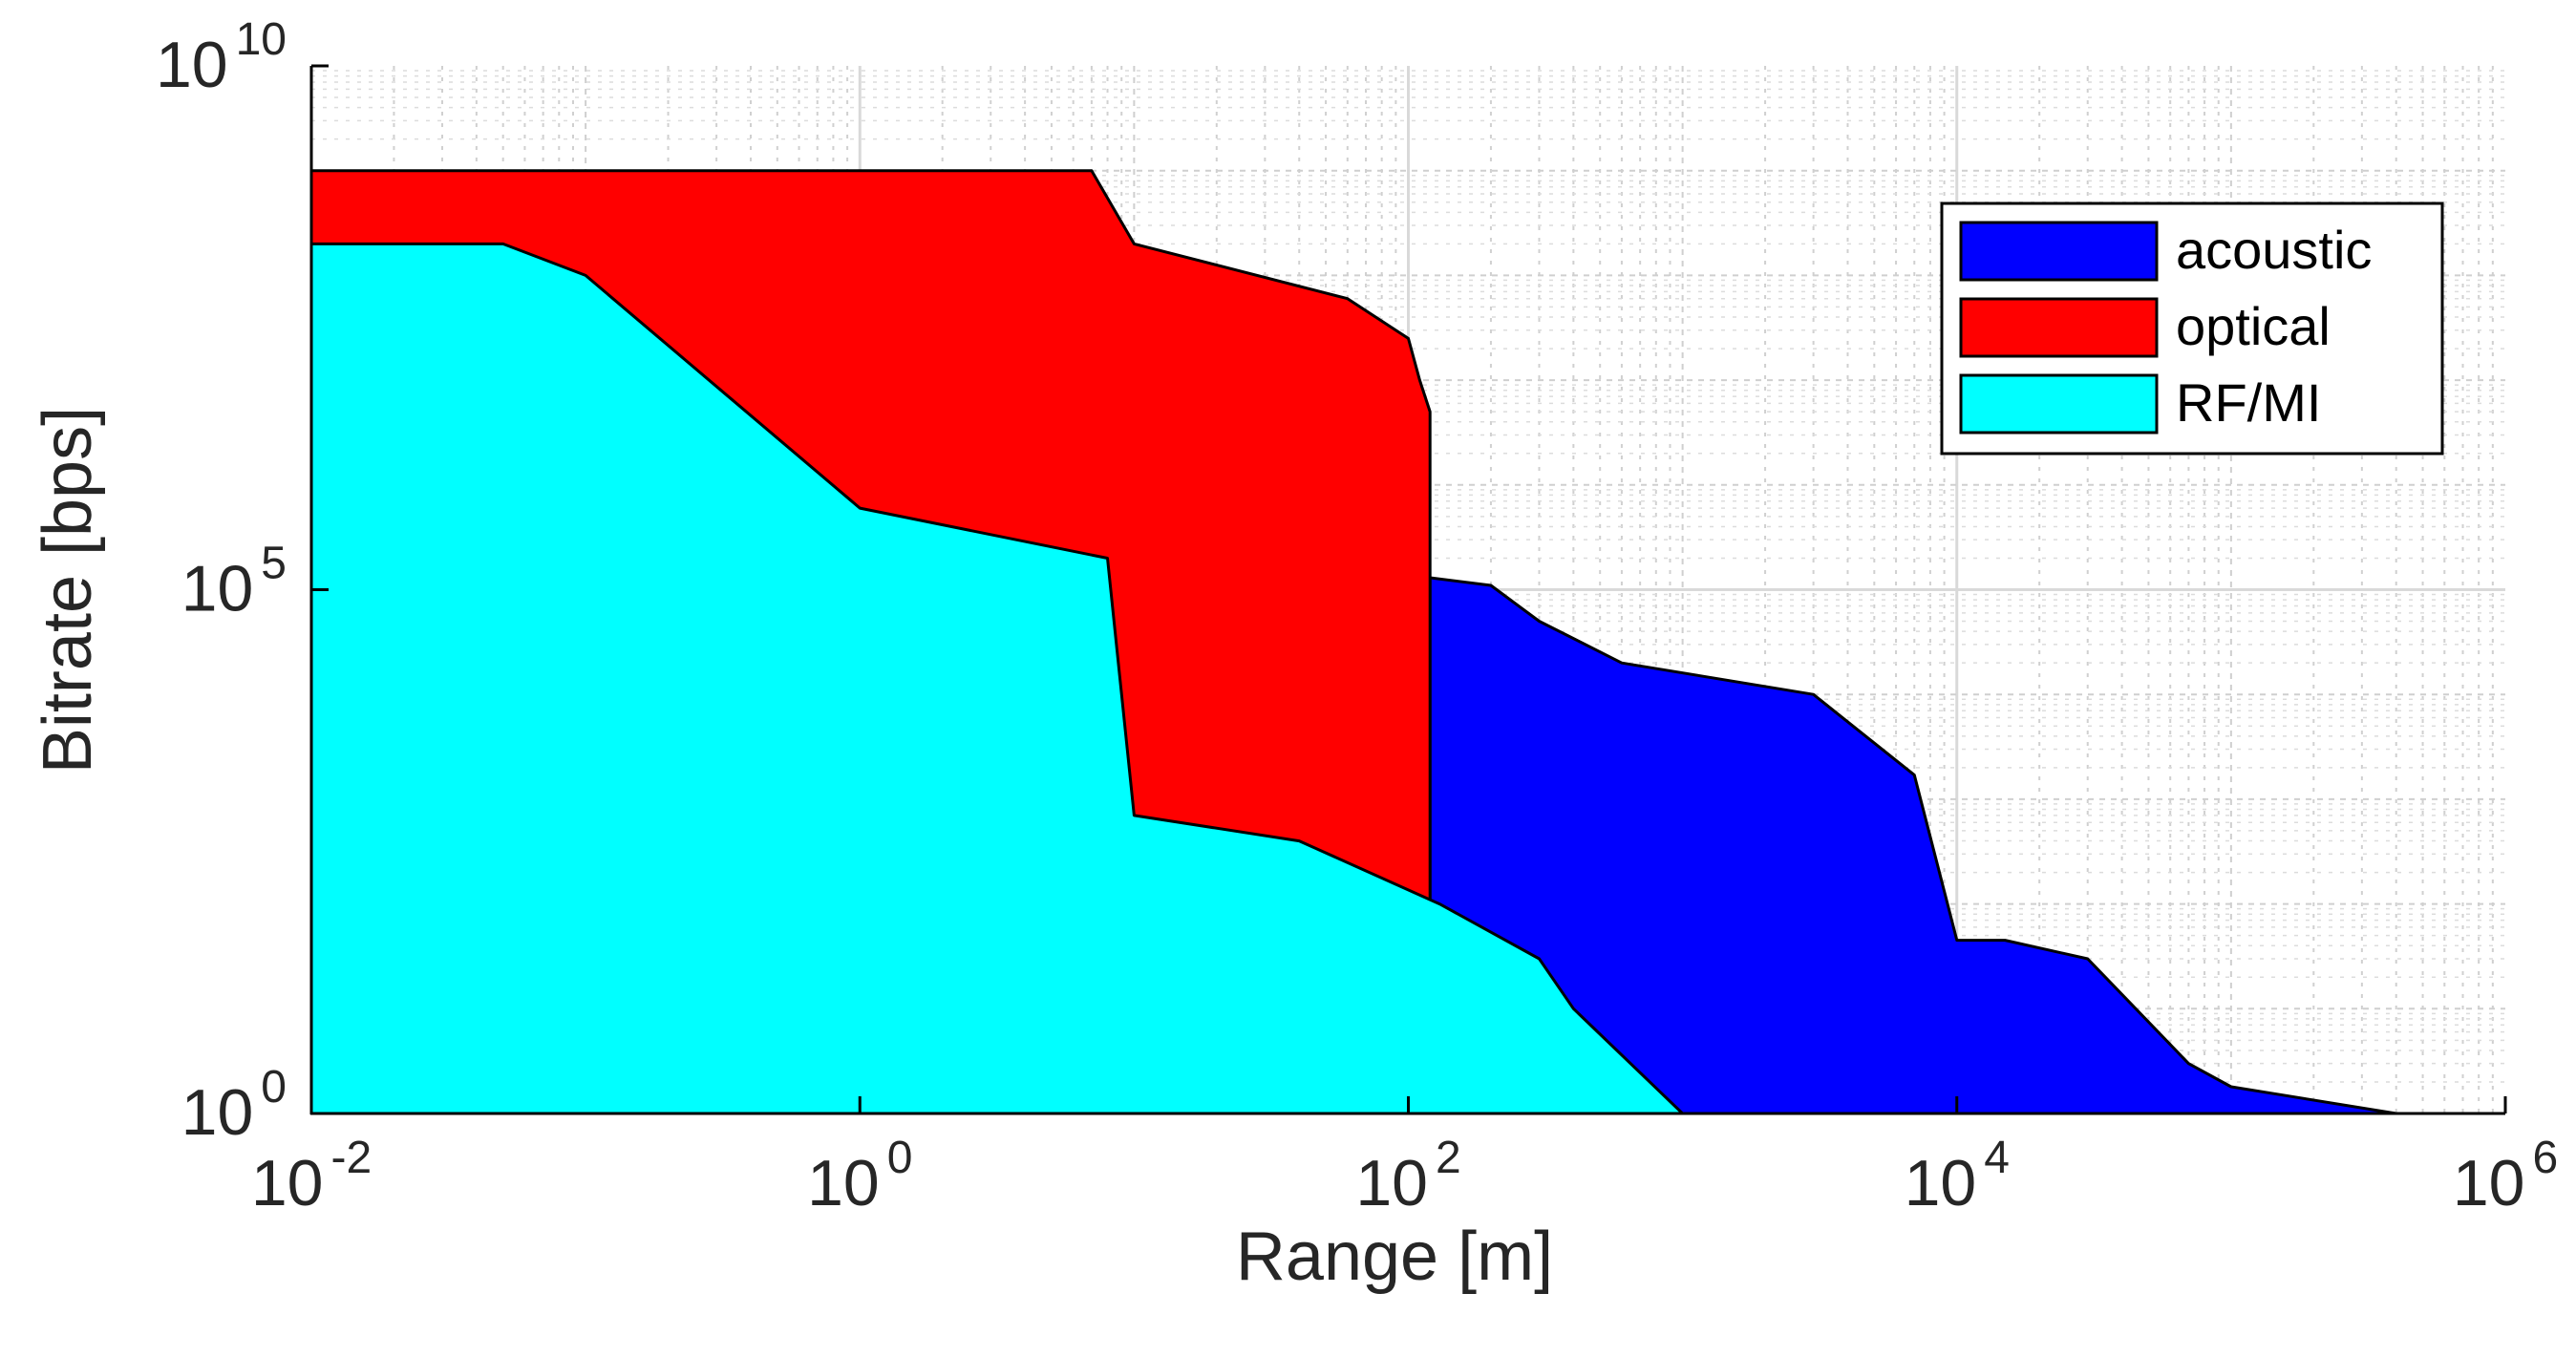  Describe the element at coordinates (1913, 845) in the screenshot. I see `area-acoustic` at that location.